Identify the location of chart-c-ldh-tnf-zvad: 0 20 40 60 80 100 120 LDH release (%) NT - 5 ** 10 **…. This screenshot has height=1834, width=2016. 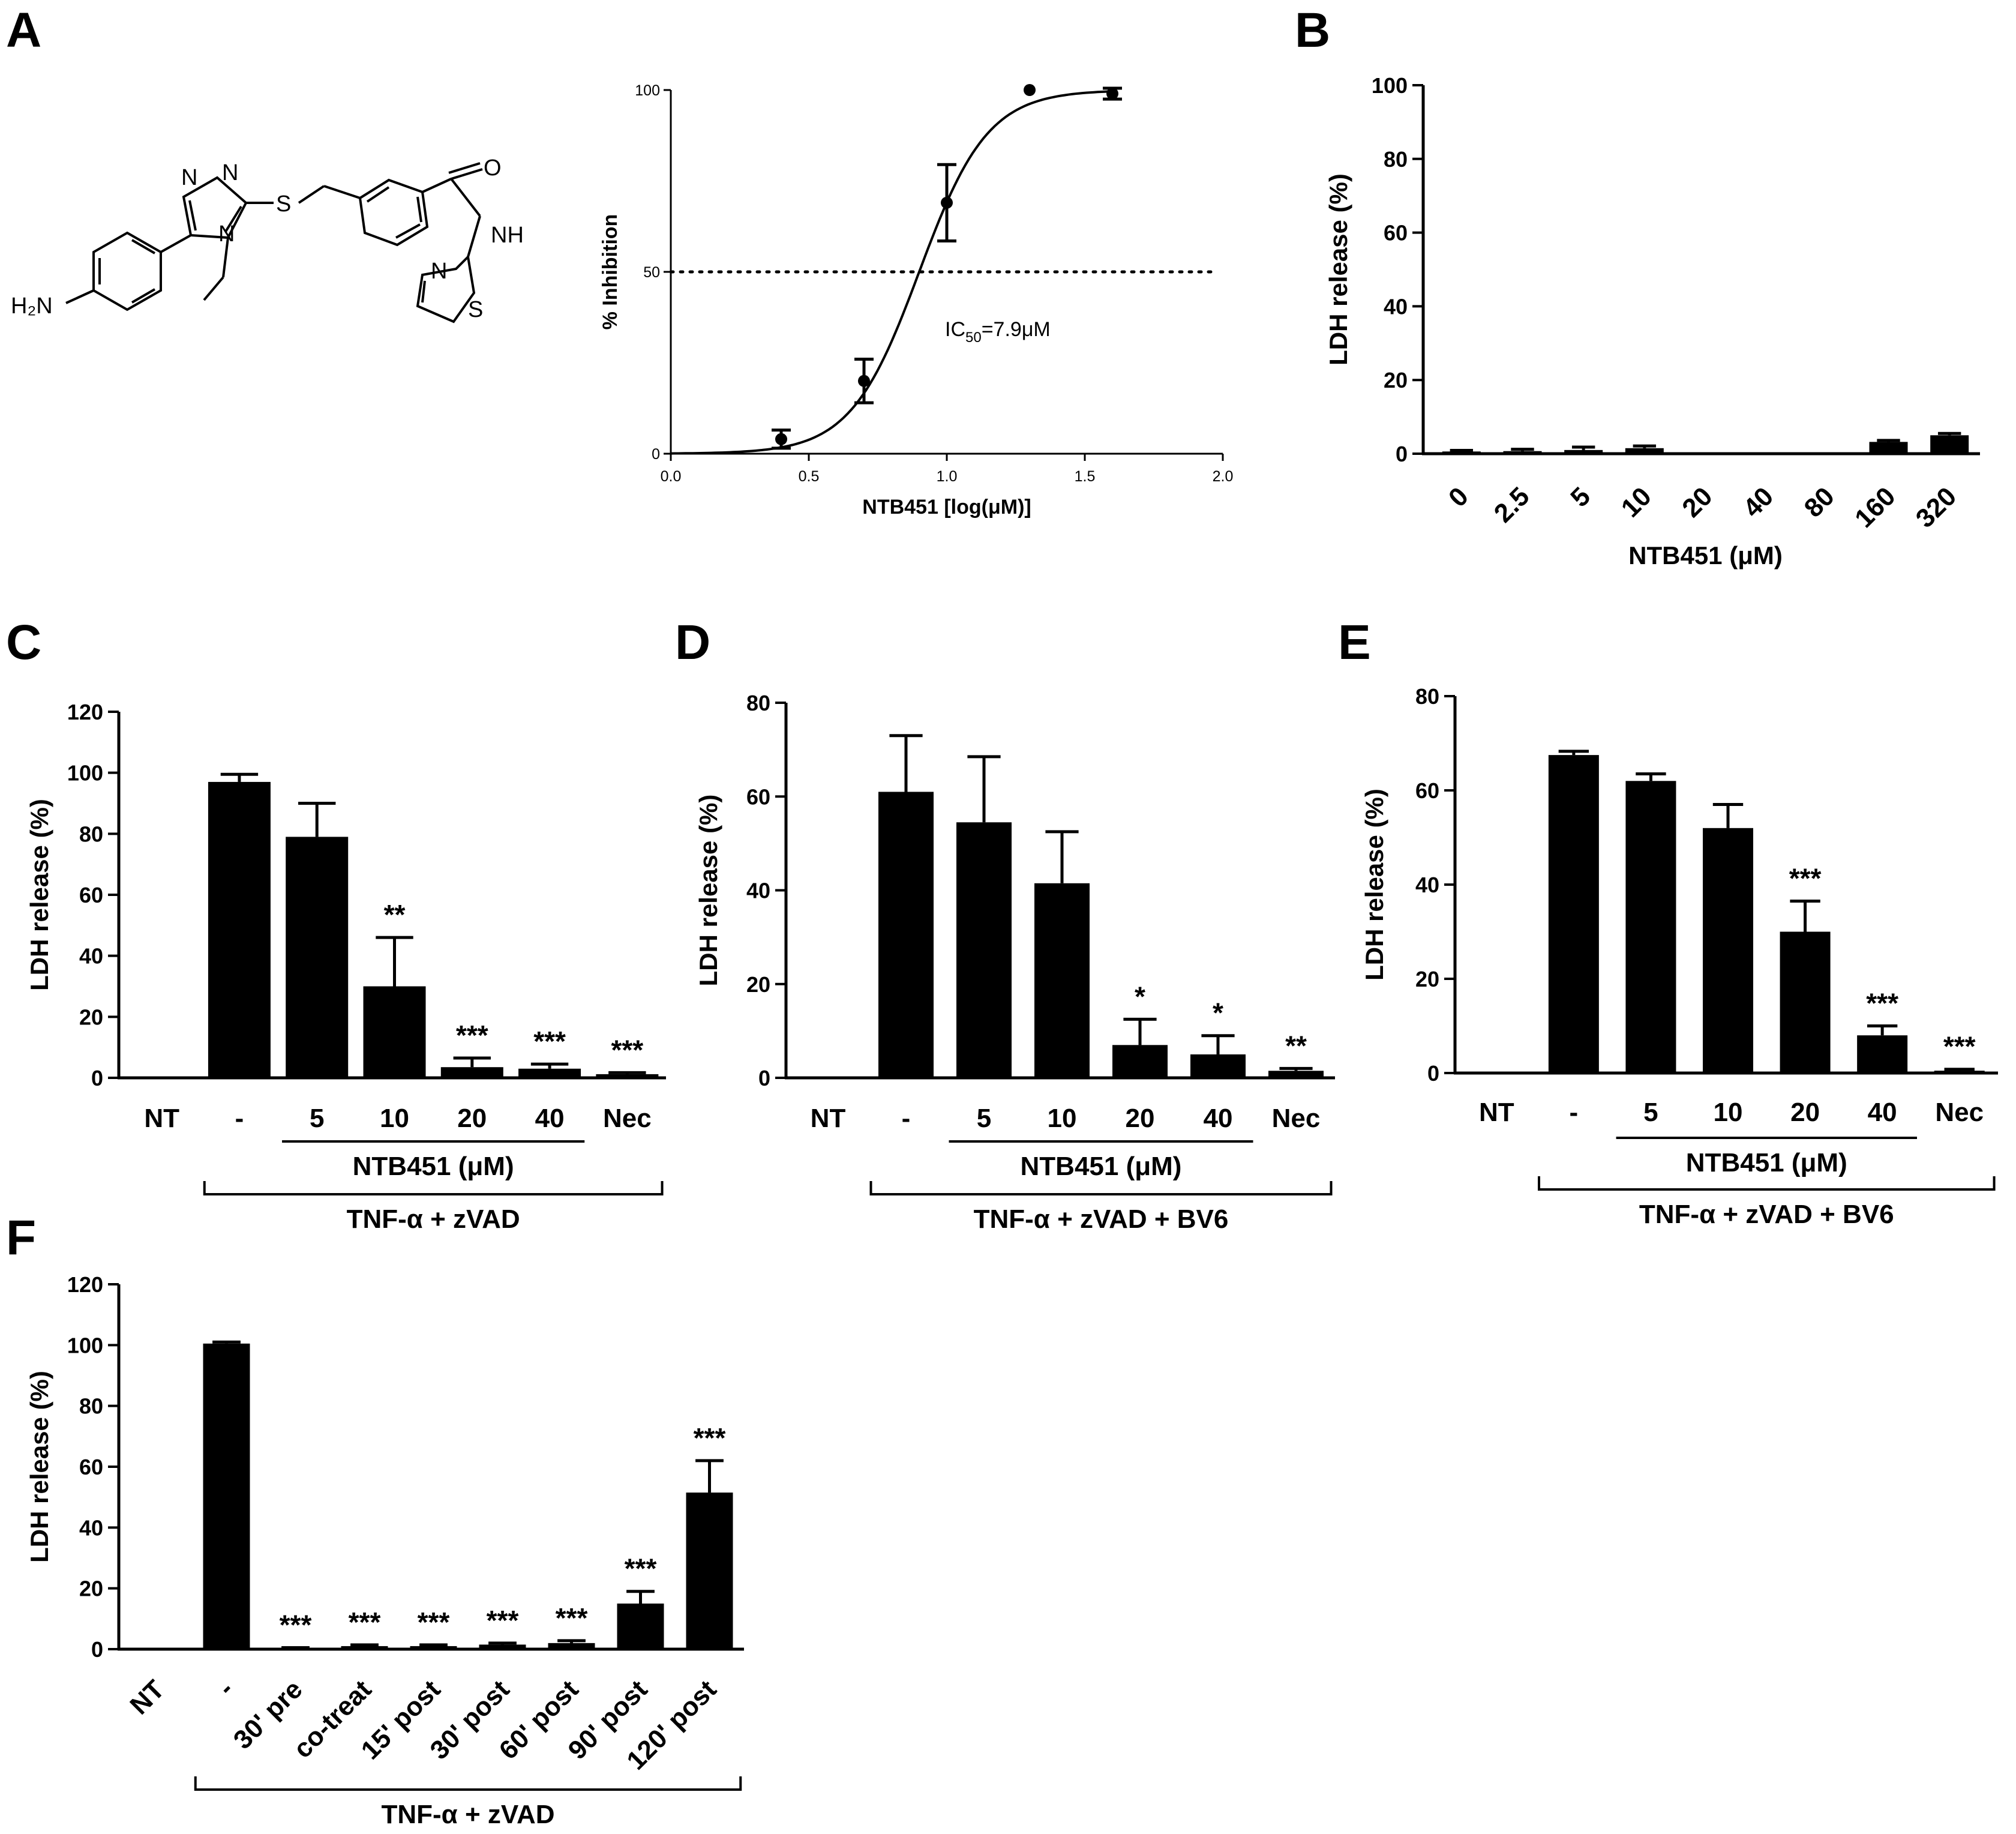
(345, 967).